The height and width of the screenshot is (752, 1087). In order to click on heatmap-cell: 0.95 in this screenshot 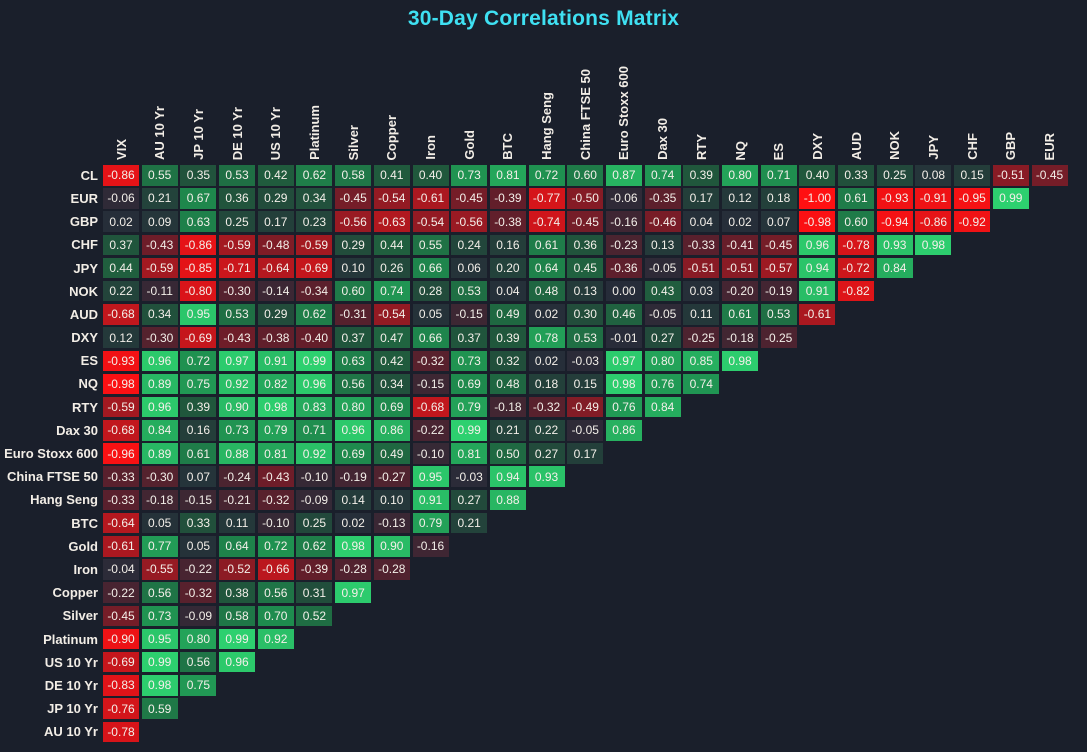, I will do `click(198, 314)`.